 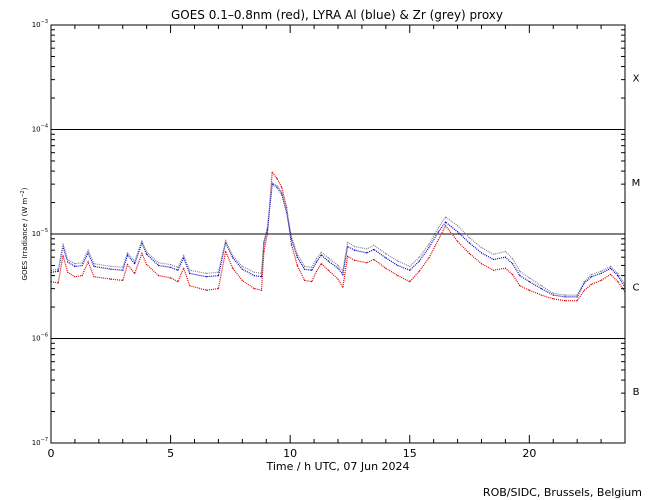 What do you see at coordinates (337, 466) in the screenshot?
I see `x-axis-label: Time / h UTC, 07 Jun 2024` at bounding box center [337, 466].